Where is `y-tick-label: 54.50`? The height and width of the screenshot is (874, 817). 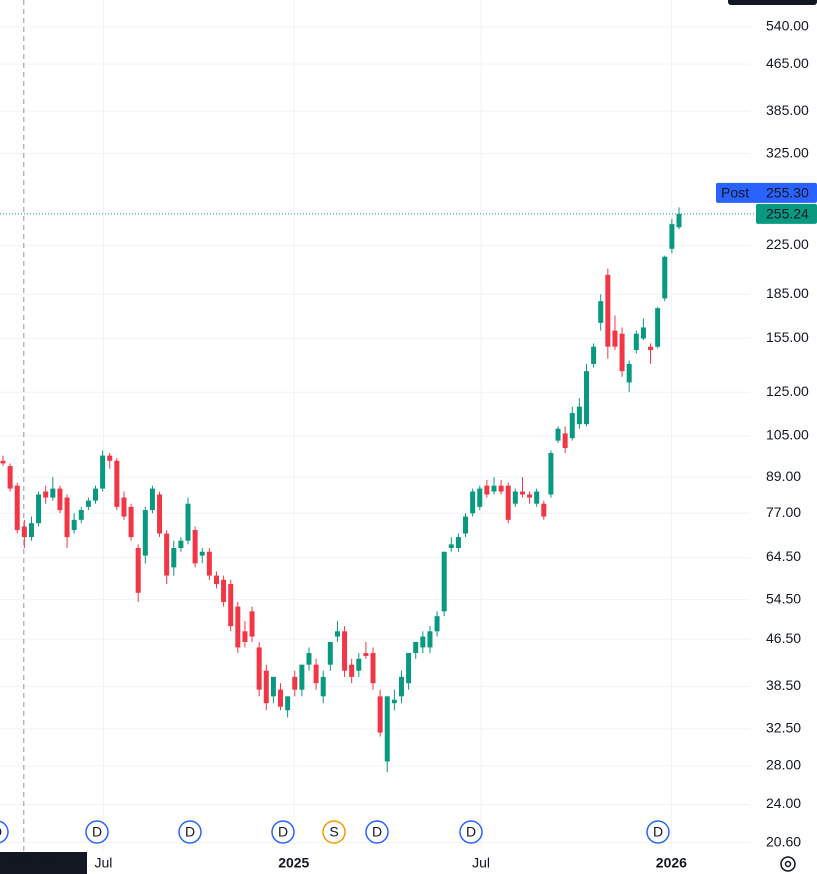 y-tick-label: 54.50 is located at coordinates (783, 598).